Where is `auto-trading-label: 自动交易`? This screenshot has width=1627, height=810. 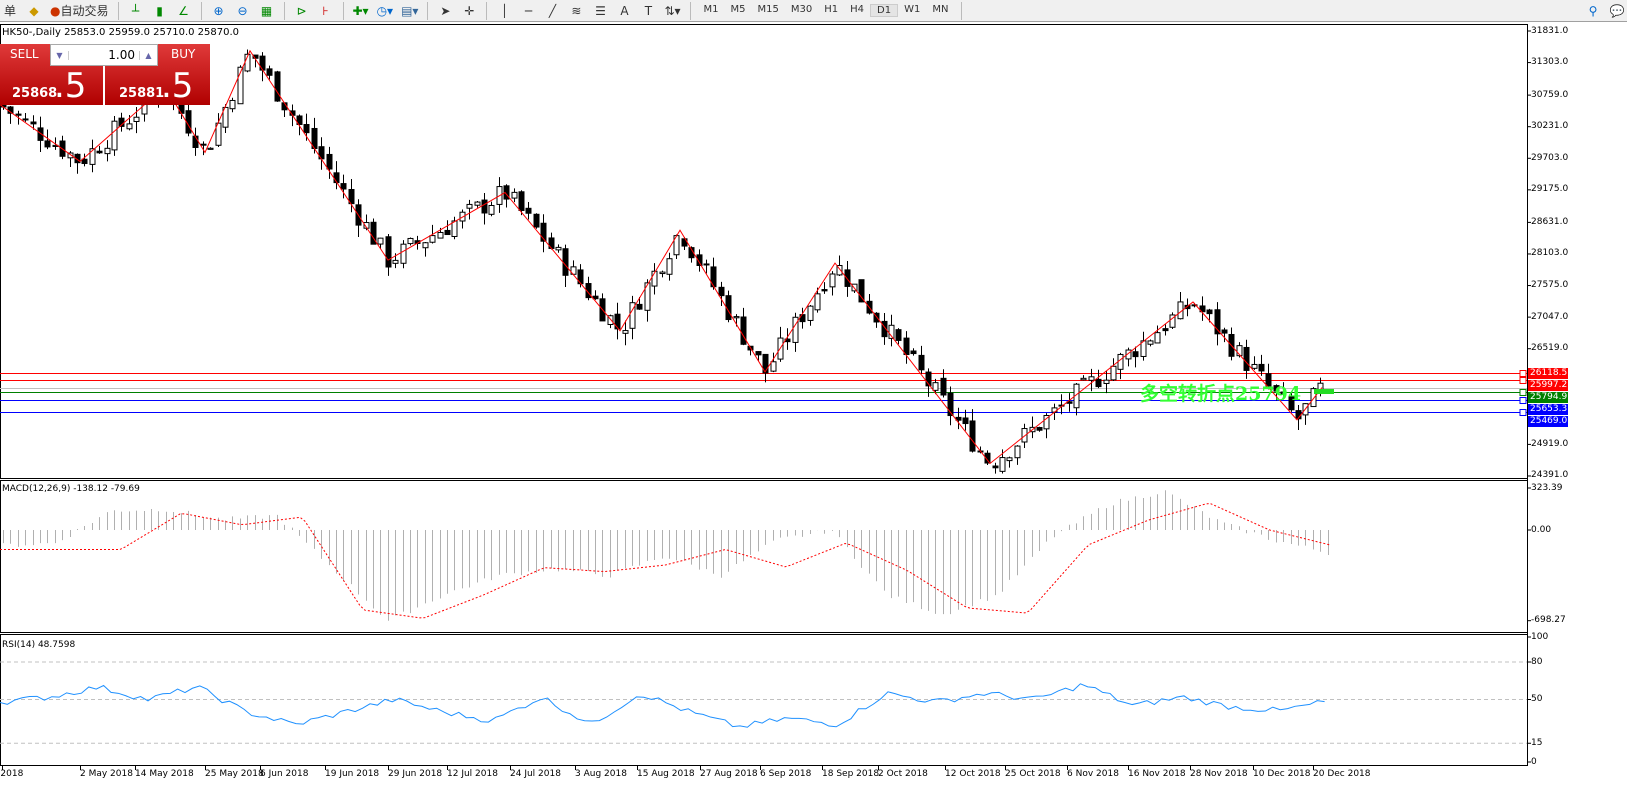 auto-trading-label: 自动交易 is located at coordinates (84, 11).